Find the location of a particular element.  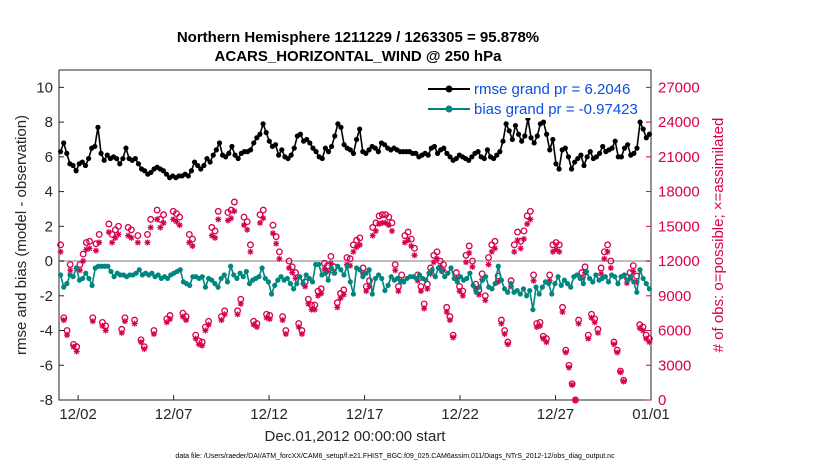

legend-box is located at coordinates (531, 99).